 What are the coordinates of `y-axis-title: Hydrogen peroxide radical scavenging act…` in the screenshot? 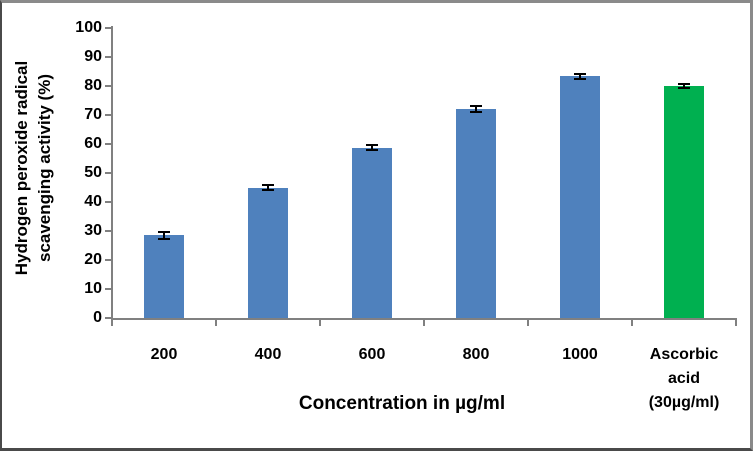 It's located at (34, 170).